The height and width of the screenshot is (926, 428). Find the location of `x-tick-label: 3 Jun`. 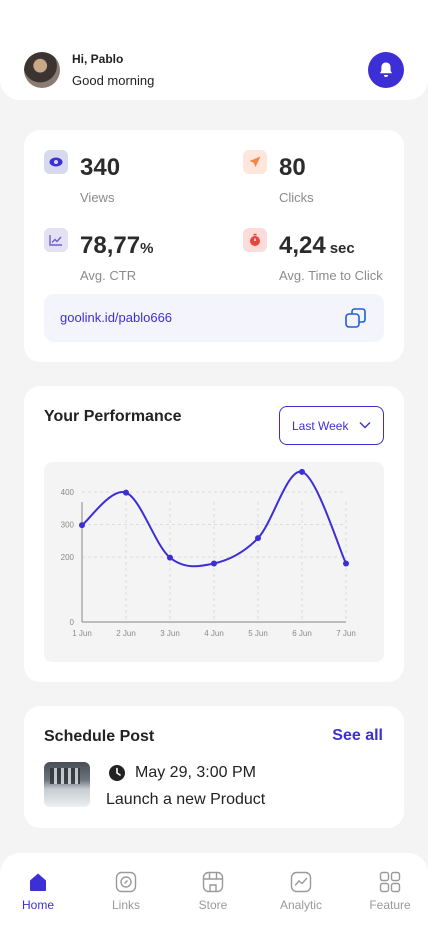

x-tick-label: 3 Jun is located at coordinates (170, 633).